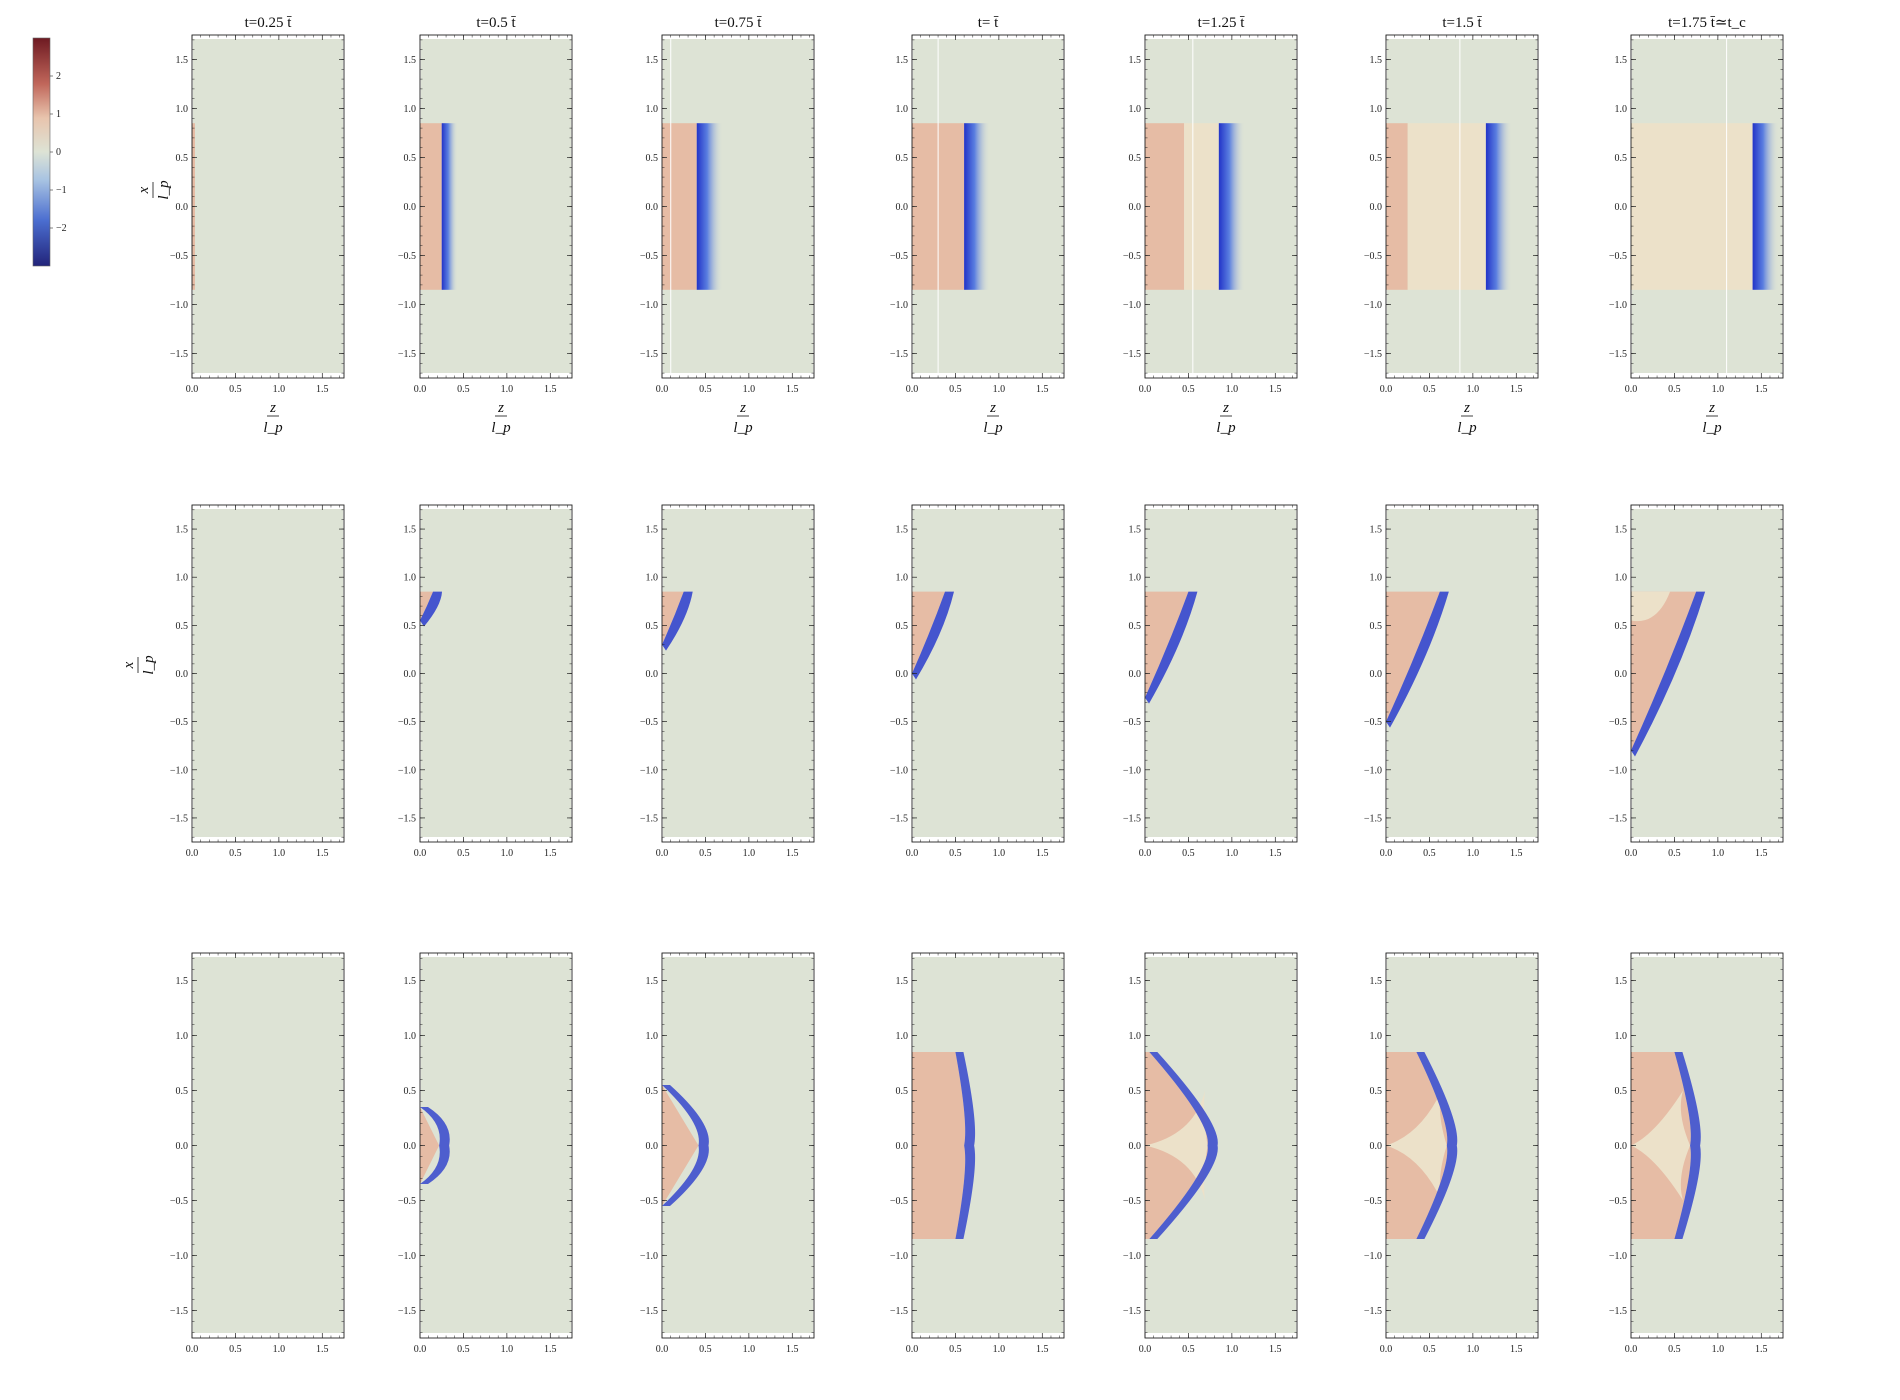 The image size is (1900, 1400). Describe the element at coordinates (739, 23) in the screenshot. I see `panel-title: t=0.75 t̄` at that location.